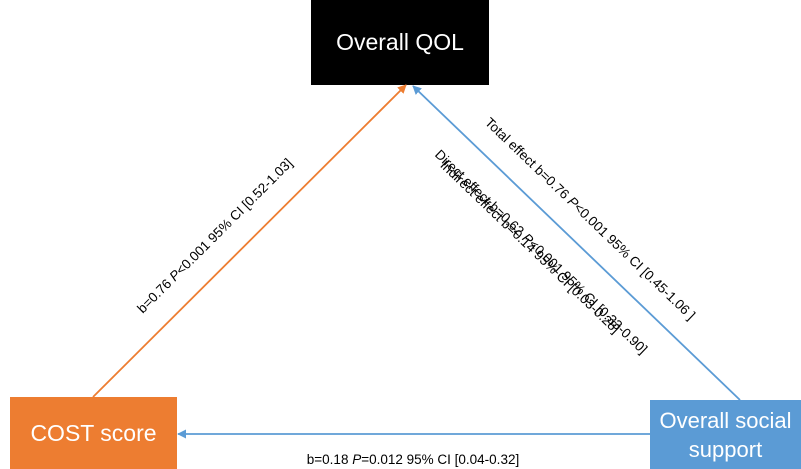 The width and height of the screenshot is (801, 469). What do you see at coordinates (214, 236) in the screenshot?
I see `label-cost-to-qol: b=0.76 P<0.001 95% CI [0.52-1.03]` at bounding box center [214, 236].